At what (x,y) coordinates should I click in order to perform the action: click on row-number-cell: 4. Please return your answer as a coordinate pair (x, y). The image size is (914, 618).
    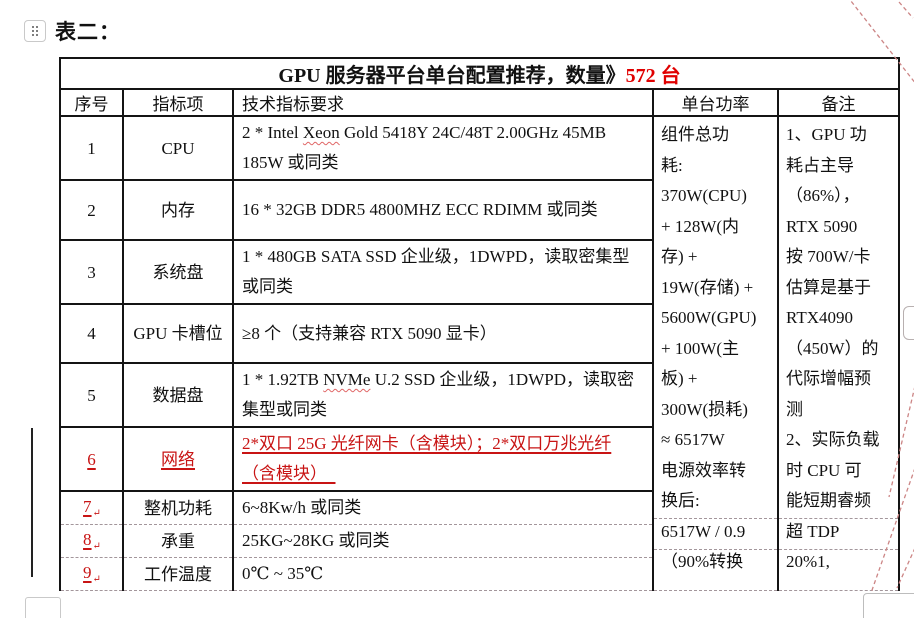
    Looking at the image, I should click on (91, 333).